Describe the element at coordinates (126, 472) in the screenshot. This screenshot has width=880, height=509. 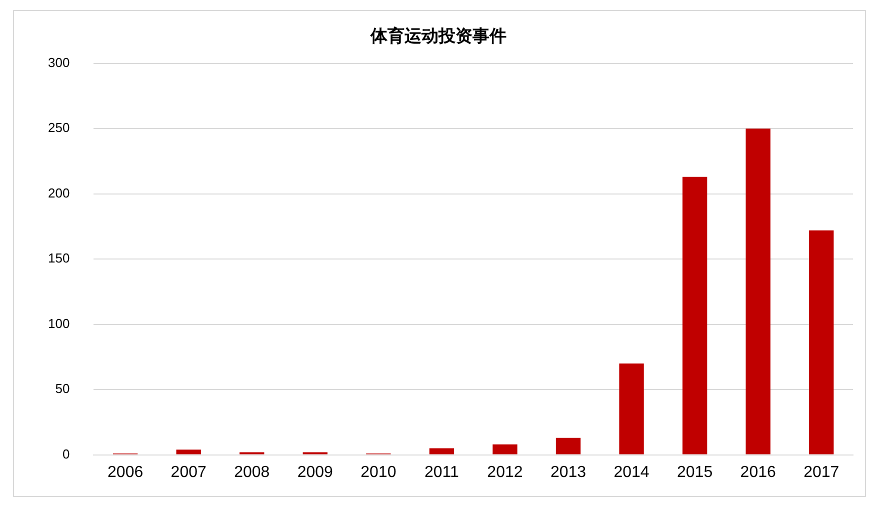
I see `x-tick-label: 2006` at that location.